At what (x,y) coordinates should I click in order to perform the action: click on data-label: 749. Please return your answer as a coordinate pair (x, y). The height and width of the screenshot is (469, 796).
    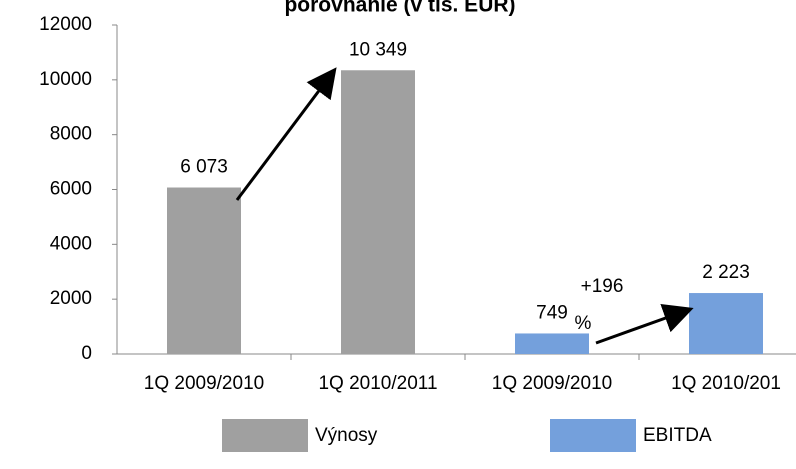
    Looking at the image, I should click on (552, 312).